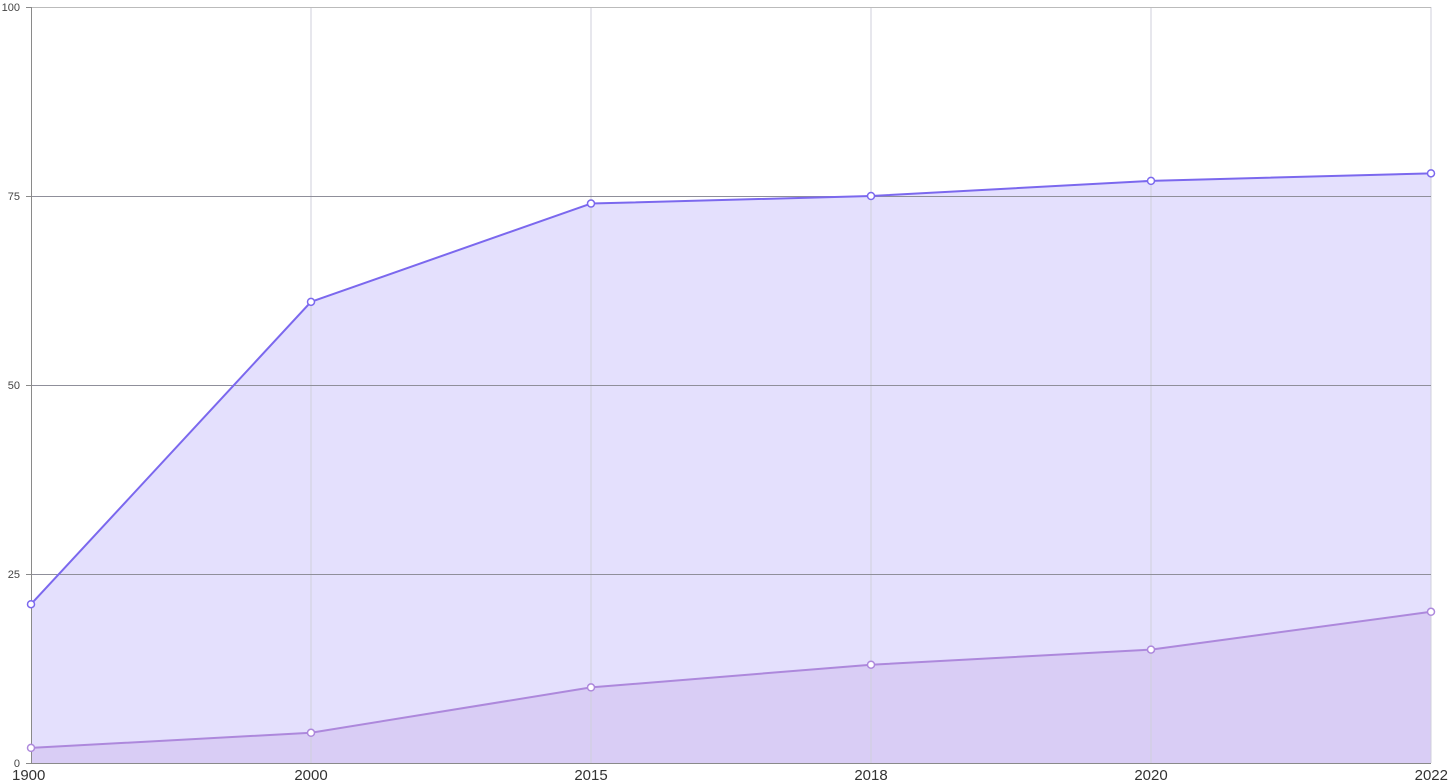 The width and height of the screenshot is (1451, 784). What do you see at coordinates (28, 775) in the screenshot?
I see `x-tick-label: 1900` at bounding box center [28, 775].